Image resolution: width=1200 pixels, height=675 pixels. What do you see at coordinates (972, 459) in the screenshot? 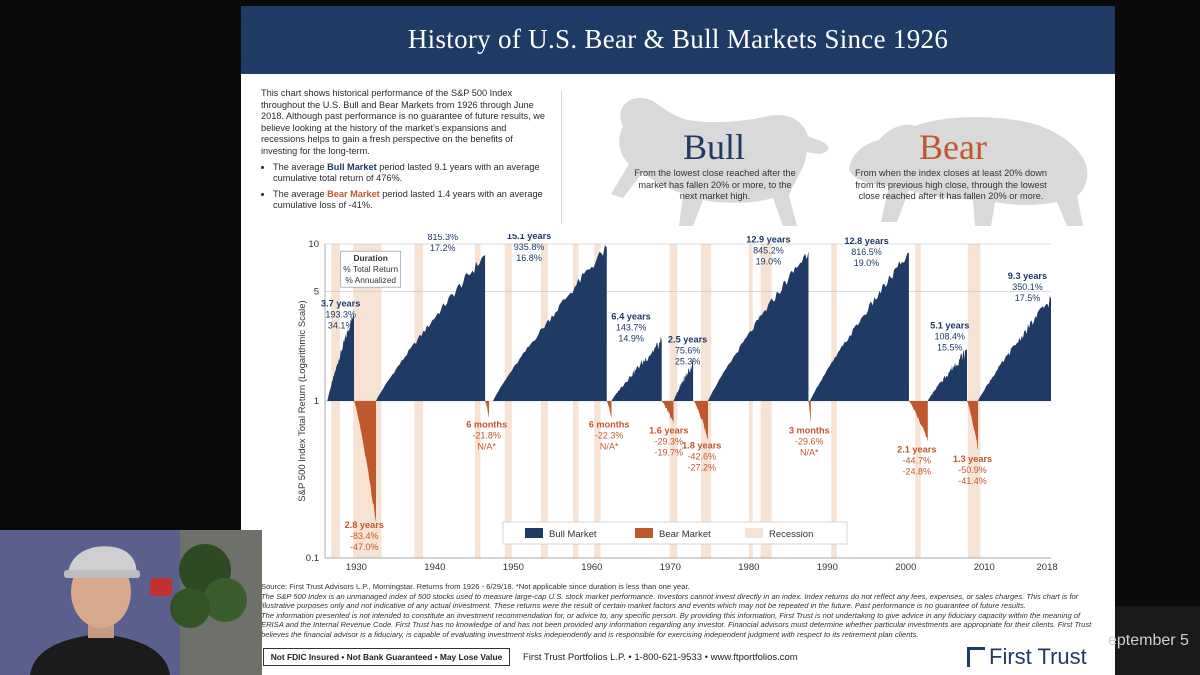
I see `bear-duration-label: 1.3 years` at bounding box center [972, 459].